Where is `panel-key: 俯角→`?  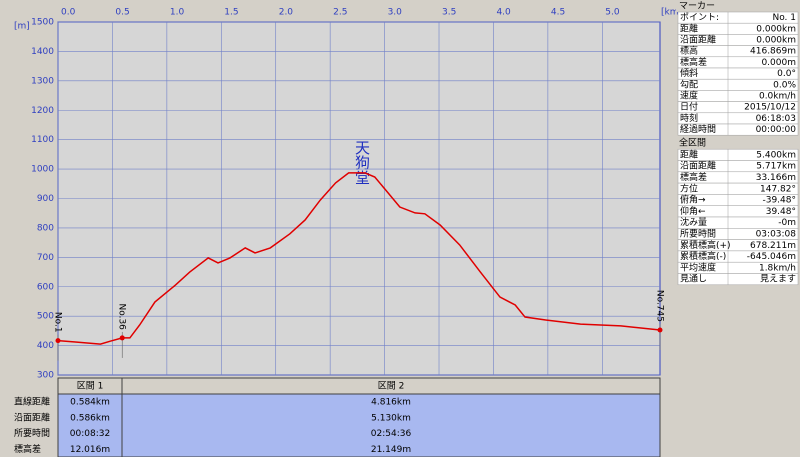
panel-key: 俯角→ is located at coordinates (693, 200).